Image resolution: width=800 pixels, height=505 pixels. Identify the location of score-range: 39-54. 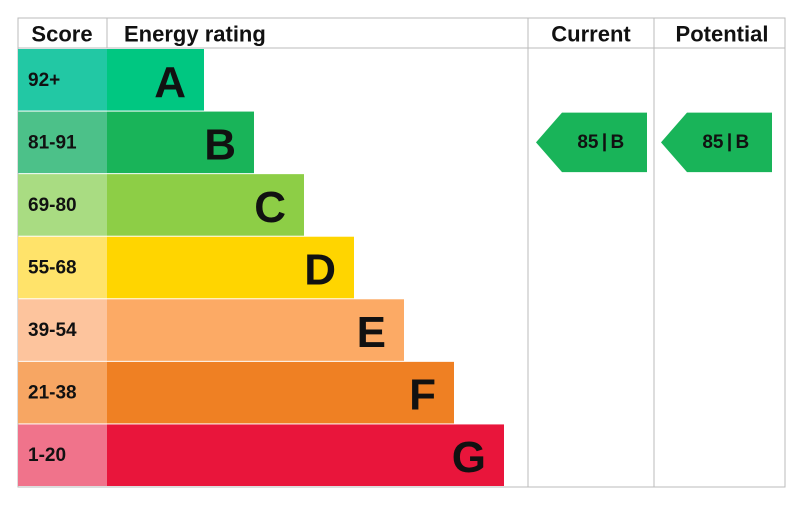
(52, 330).